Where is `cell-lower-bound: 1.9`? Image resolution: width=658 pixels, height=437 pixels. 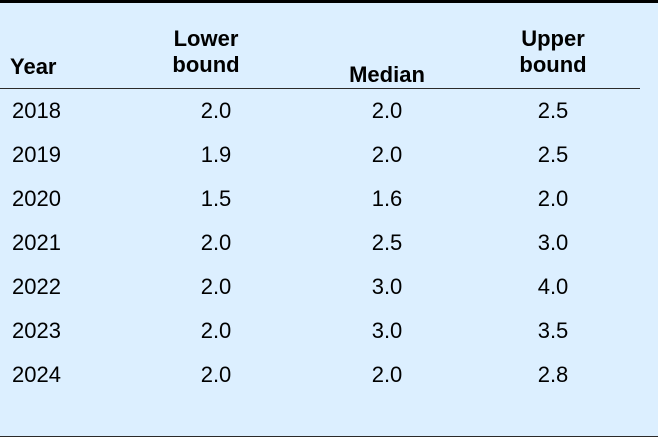 cell-lower-bound: 1.9 is located at coordinates (216, 154).